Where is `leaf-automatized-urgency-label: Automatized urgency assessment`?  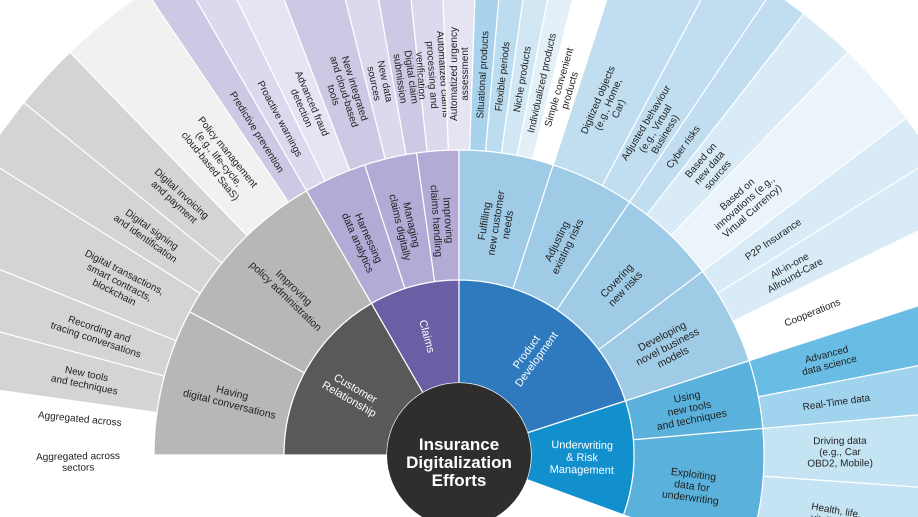 leaf-automatized-urgency-label: Automatized urgency assessment is located at coordinates (460, 74).